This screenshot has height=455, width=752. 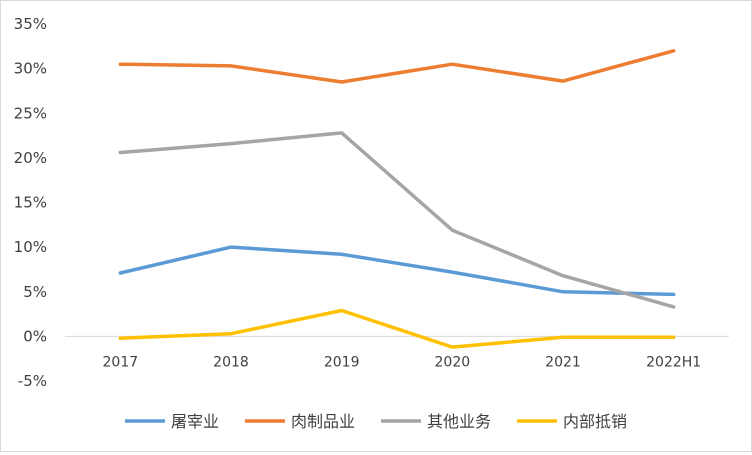 I want to click on legend-item: 肉制品业, so click(x=300, y=421).